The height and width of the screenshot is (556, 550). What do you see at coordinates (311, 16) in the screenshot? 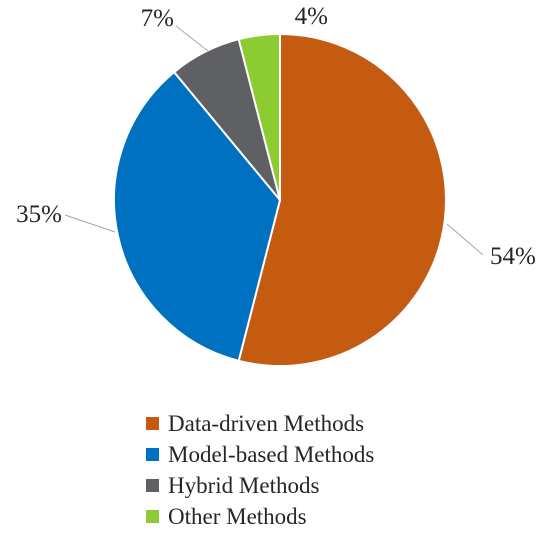
I see `data-label-other-methods: 4%` at bounding box center [311, 16].